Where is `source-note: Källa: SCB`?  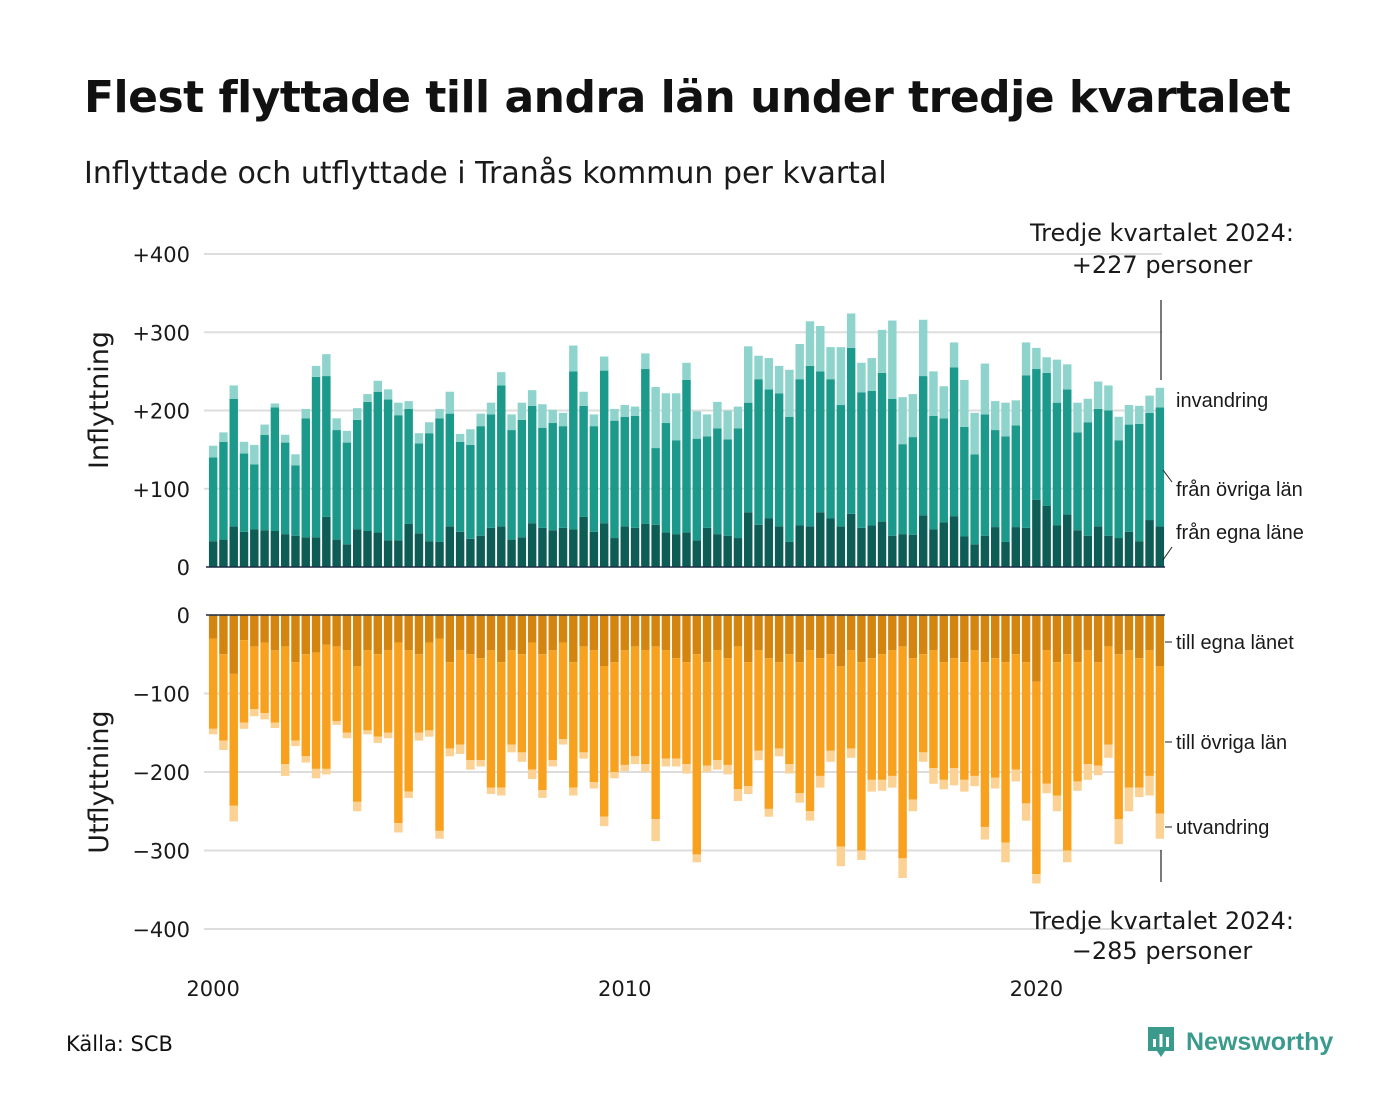 source-note: Källa: SCB is located at coordinates (119, 1044).